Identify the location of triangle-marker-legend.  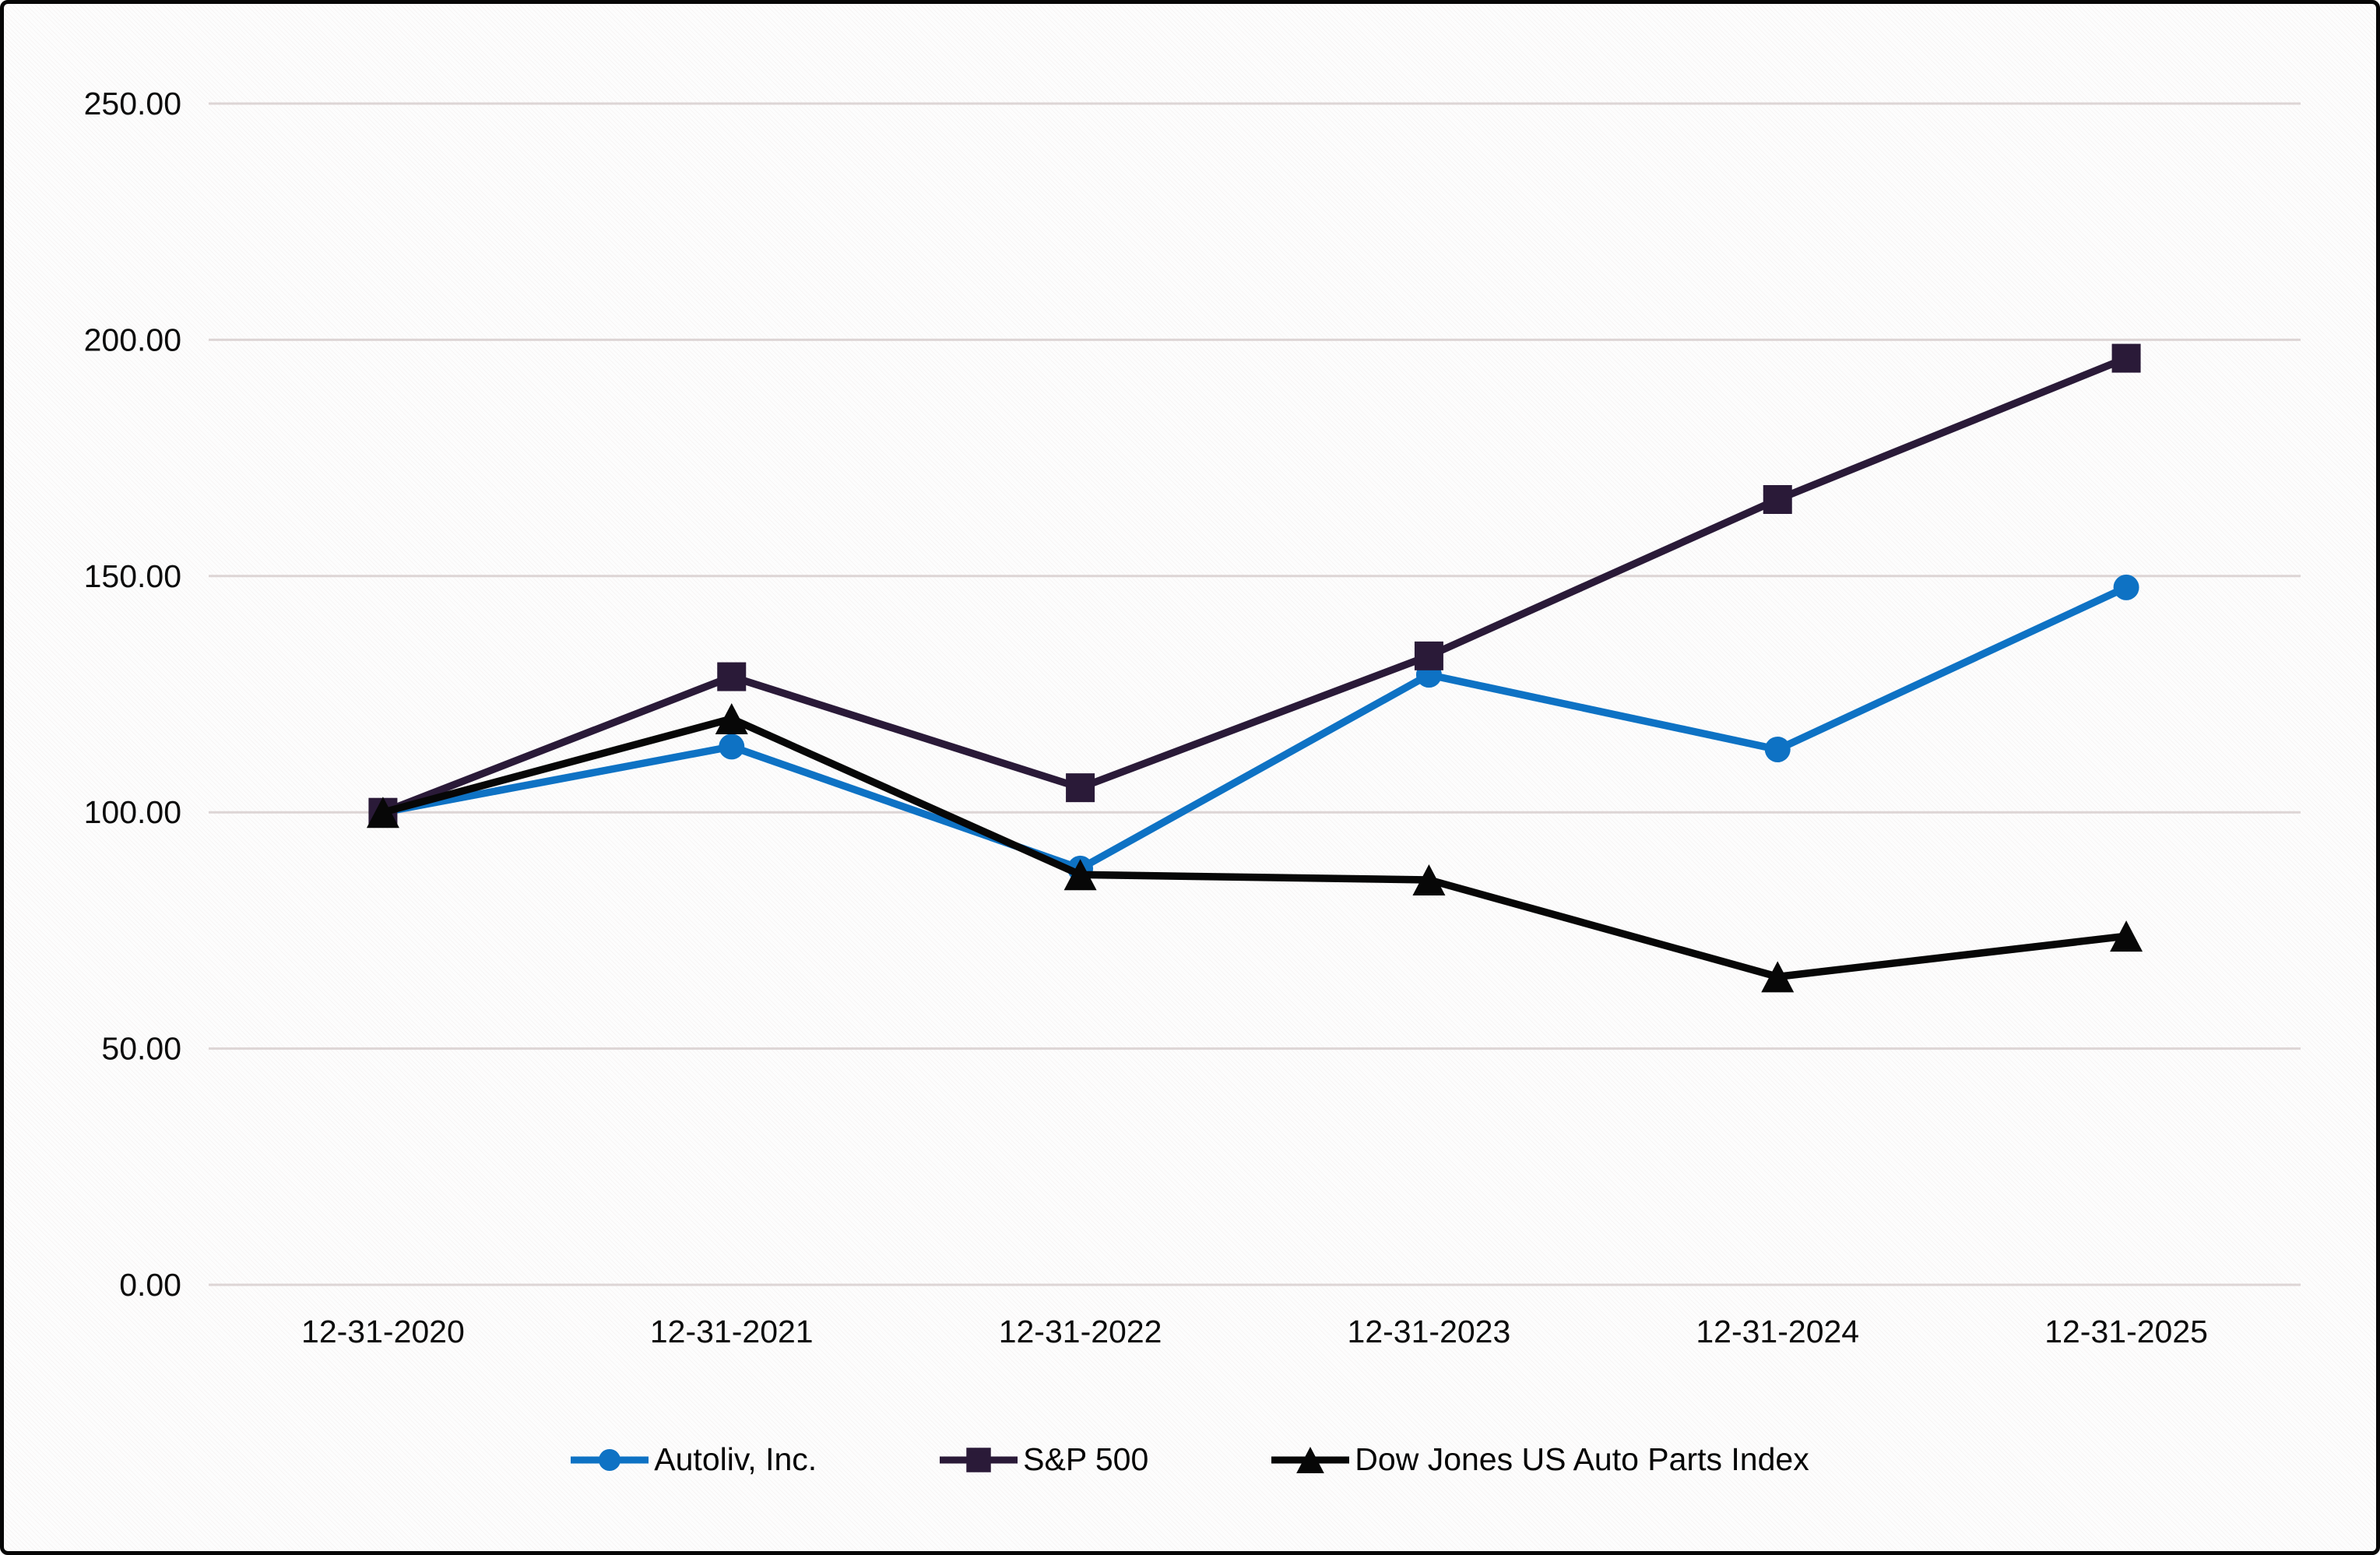
(1310, 1459).